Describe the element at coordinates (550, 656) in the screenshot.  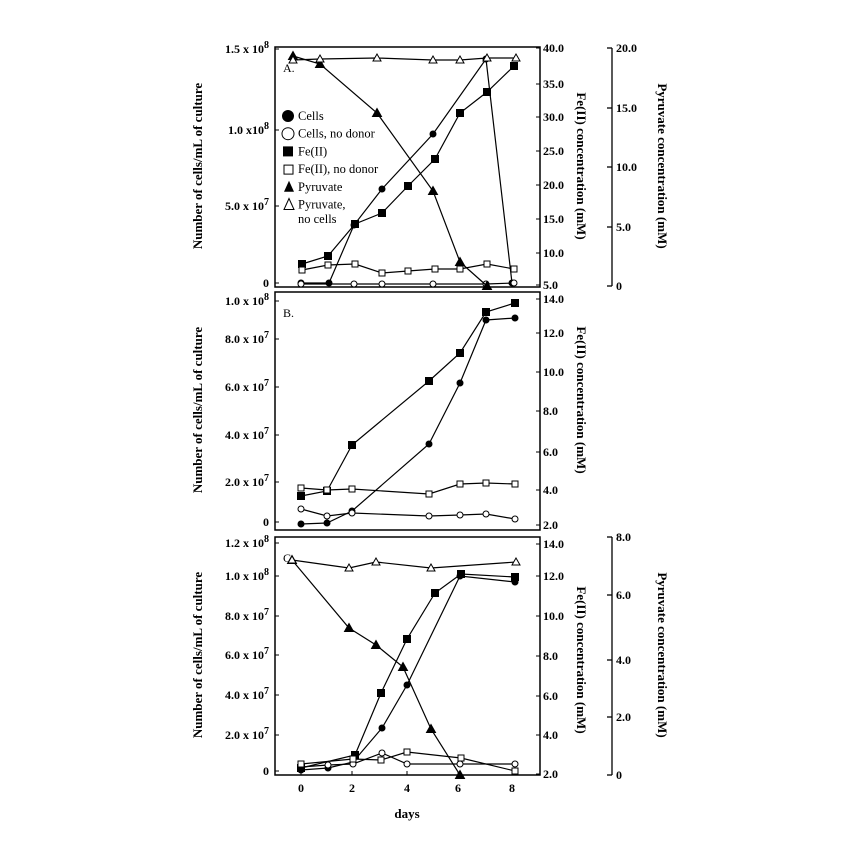
I see `y-fe-tick-label: 8.0` at that location.